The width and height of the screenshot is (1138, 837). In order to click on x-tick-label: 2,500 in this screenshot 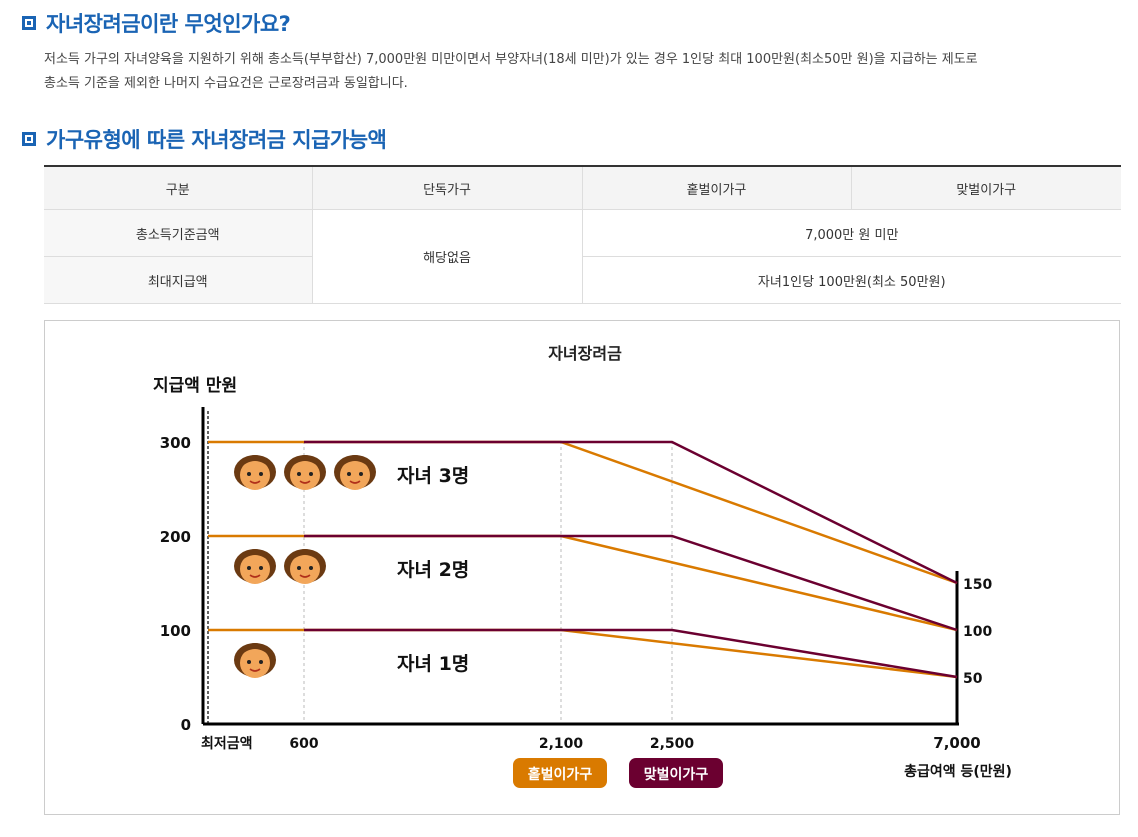, I will do `click(672, 744)`.